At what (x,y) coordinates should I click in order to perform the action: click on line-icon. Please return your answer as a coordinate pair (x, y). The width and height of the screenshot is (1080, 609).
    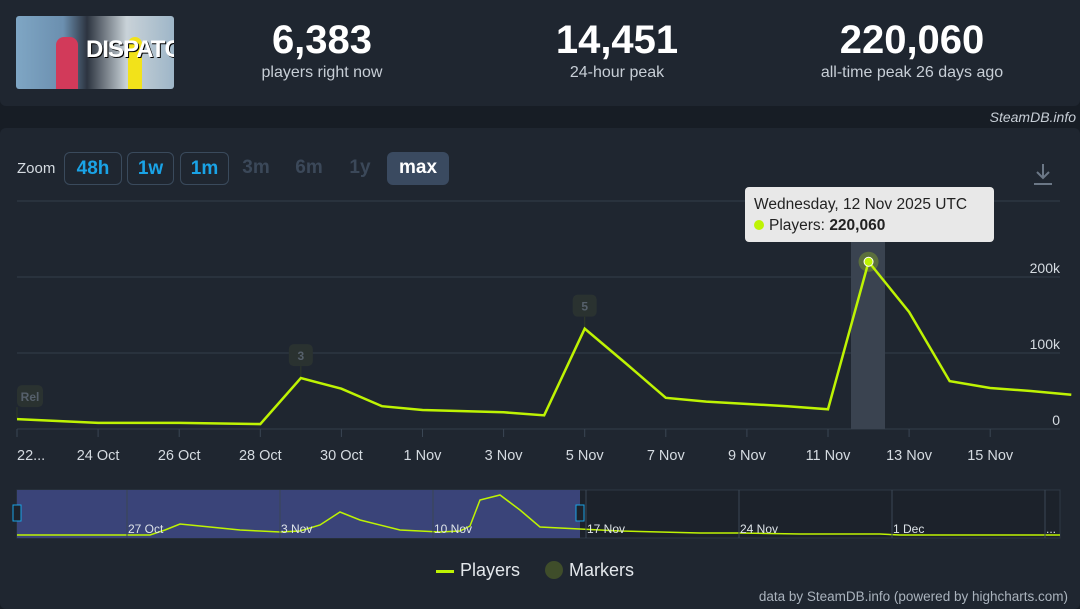
    Looking at the image, I should click on (445, 571).